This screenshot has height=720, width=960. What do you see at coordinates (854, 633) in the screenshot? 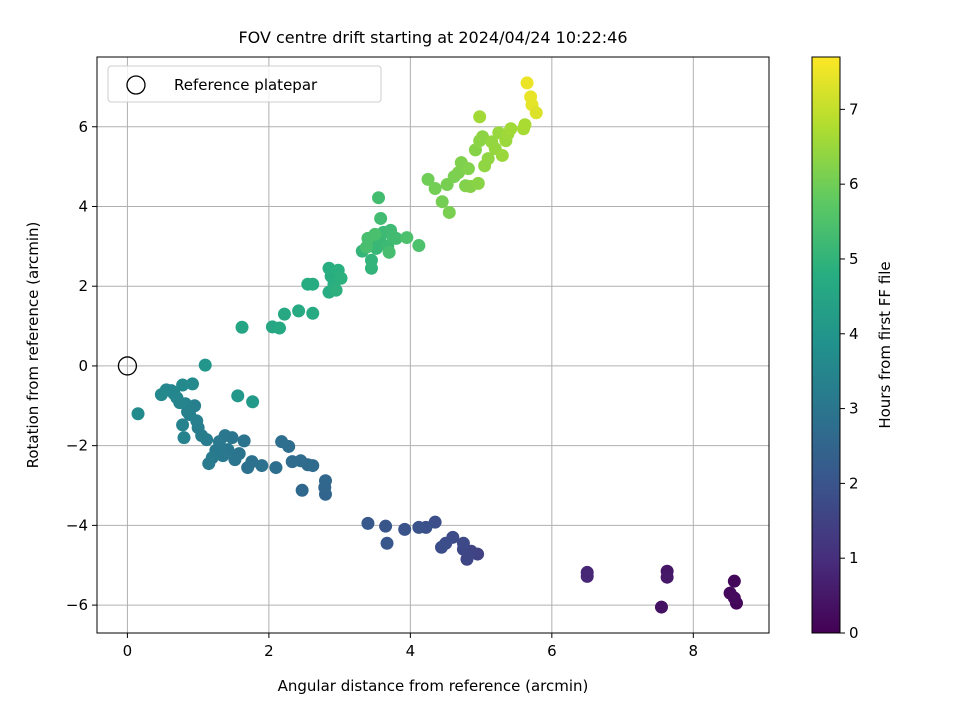
I see `colorbar-tick-label: 0` at bounding box center [854, 633].